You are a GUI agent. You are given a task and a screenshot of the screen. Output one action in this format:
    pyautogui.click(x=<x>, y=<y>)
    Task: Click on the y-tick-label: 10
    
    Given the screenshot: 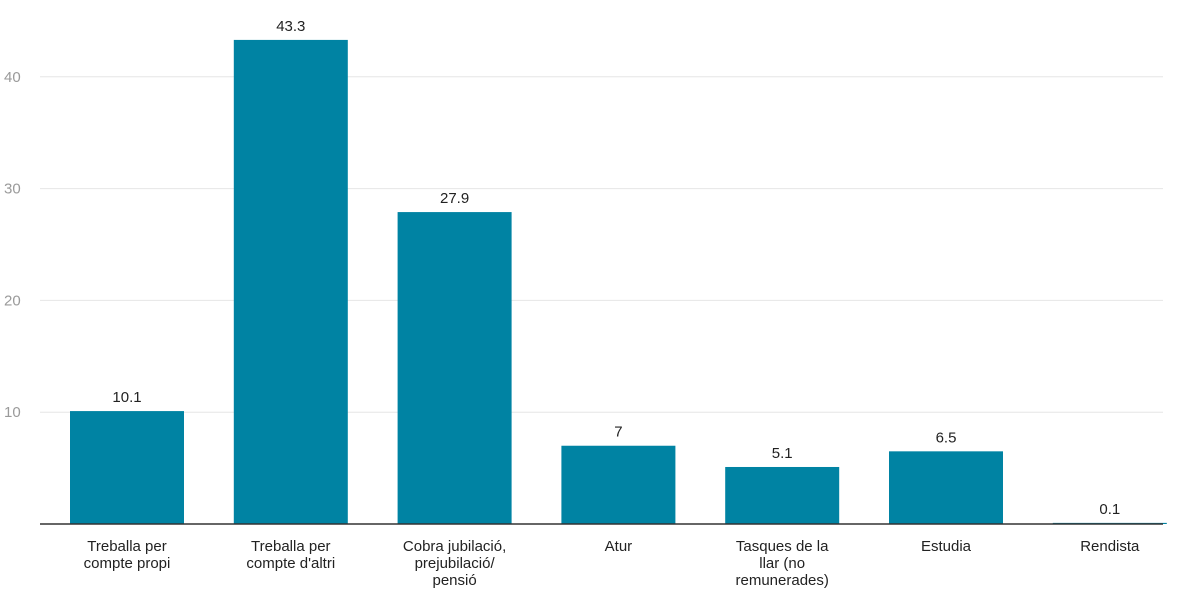 What is the action you would take?
    pyautogui.click(x=12, y=412)
    